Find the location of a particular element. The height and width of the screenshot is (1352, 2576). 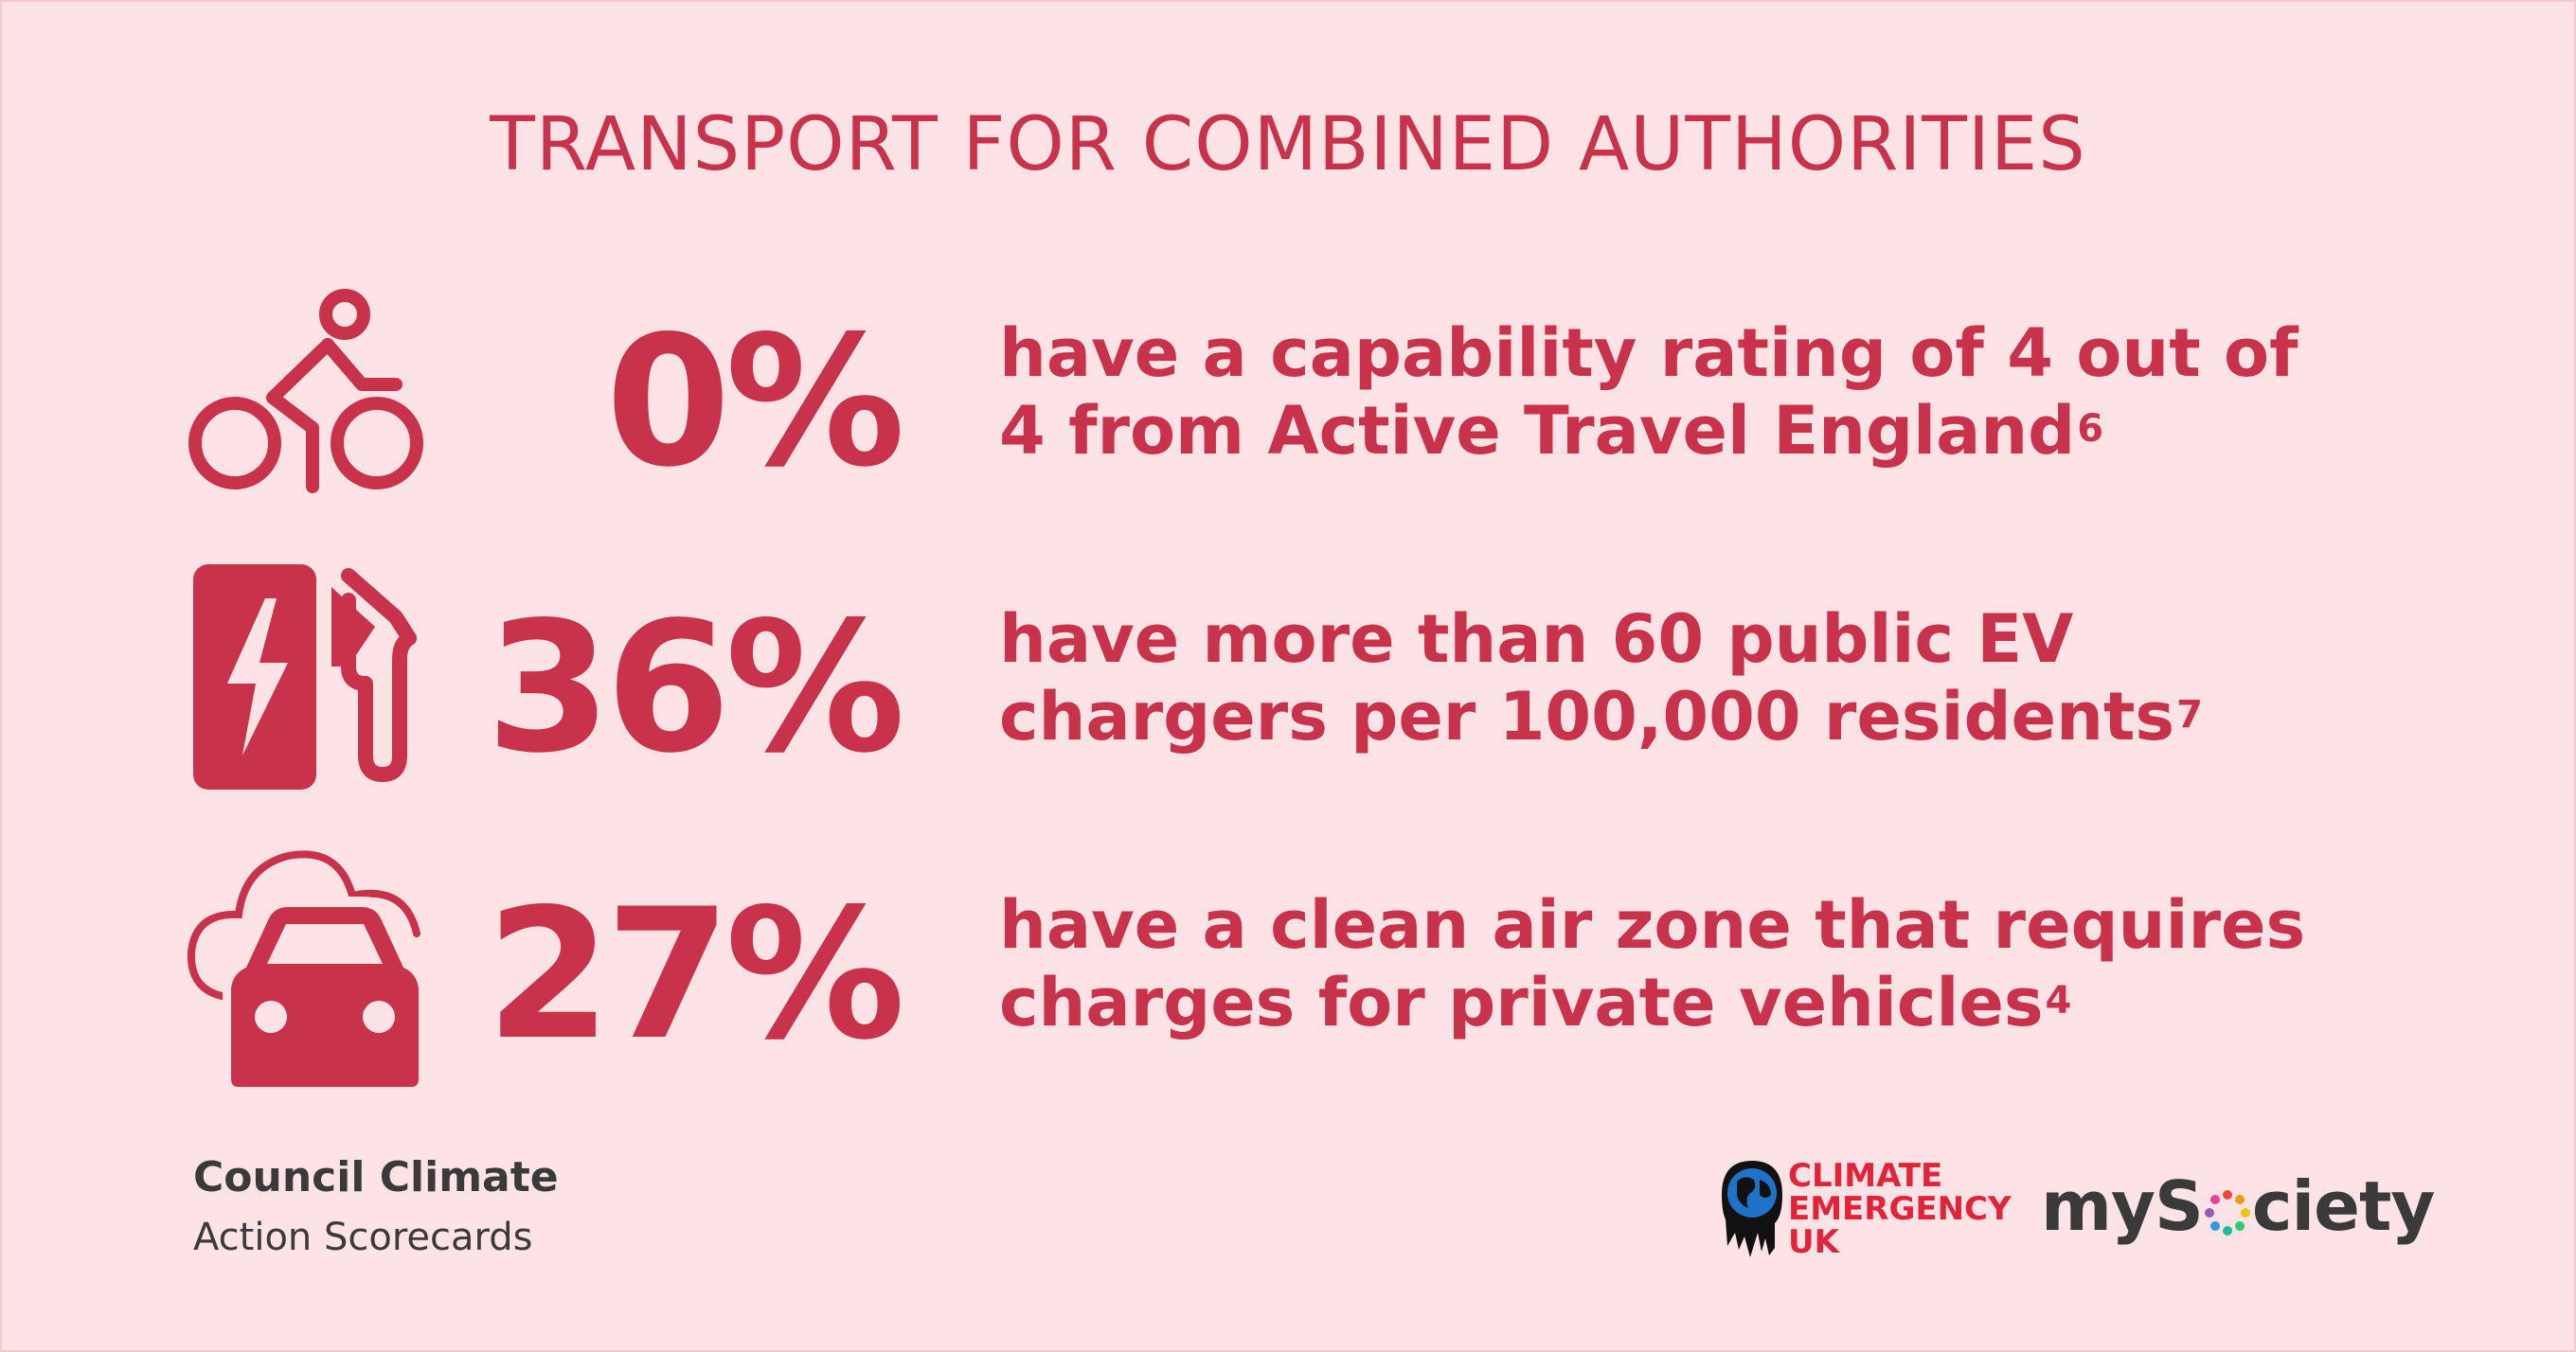

mysociety-logo: myS ciety is located at coordinates (2238, 1206).